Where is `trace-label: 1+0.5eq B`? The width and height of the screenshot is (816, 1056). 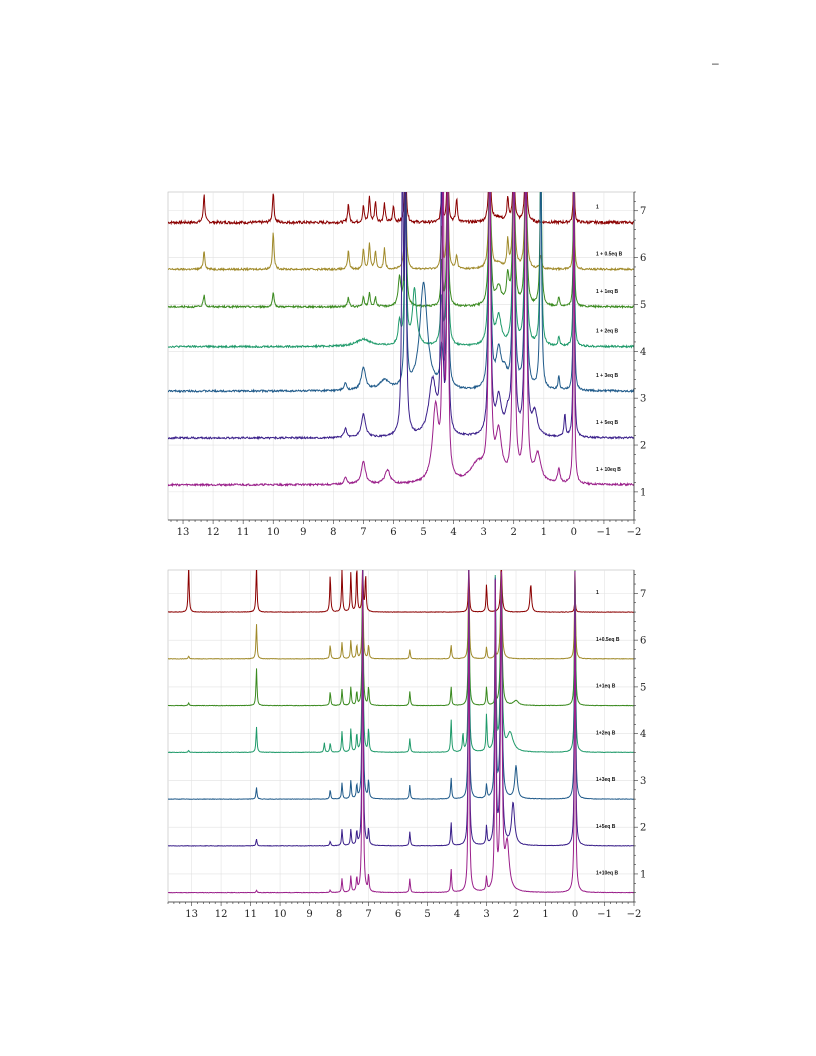 trace-label: 1+0.5eq B is located at coordinates (608, 640).